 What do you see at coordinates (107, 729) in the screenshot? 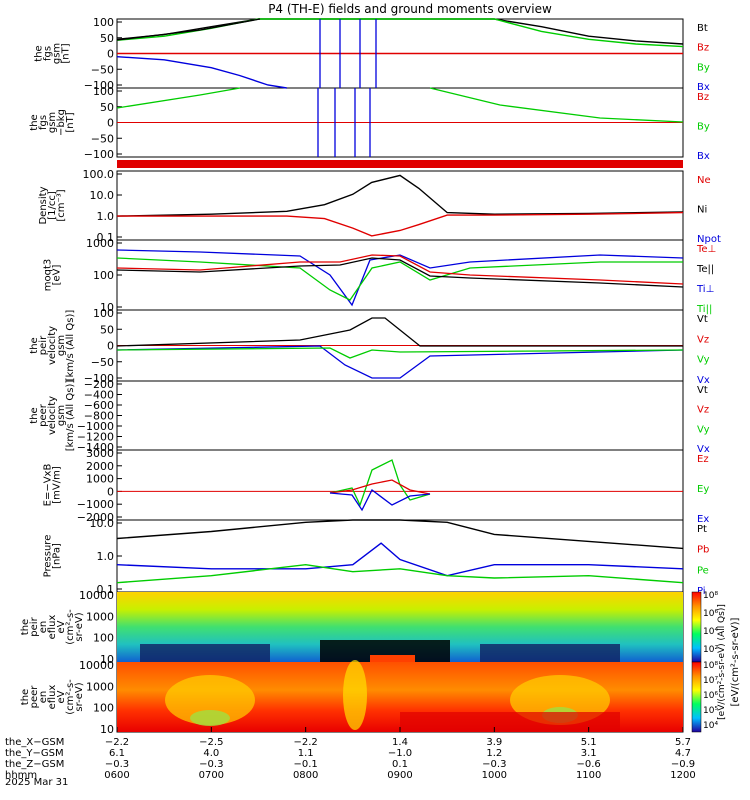
I see `ytick-label: 10` at bounding box center [107, 729].